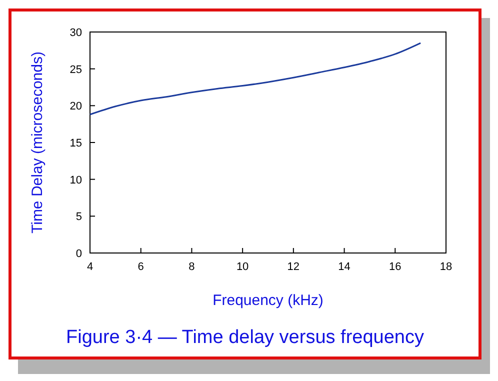 The width and height of the screenshot is (498, 381). What do you see at coordinates (141, 267) in the screenshot?
I see `x-tick-label: 6` at bounding box center [141, 267].